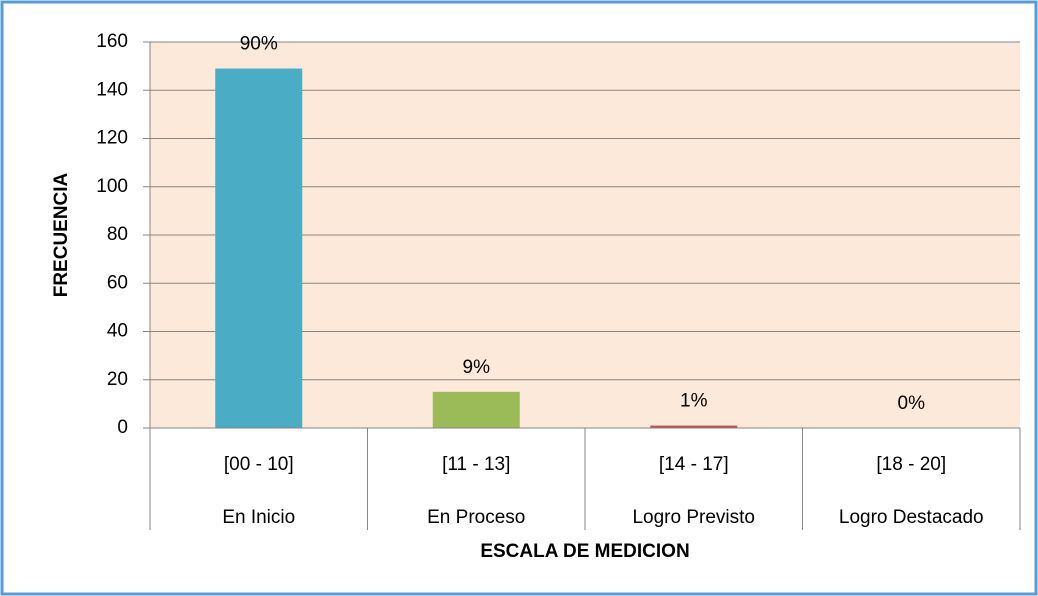 The width and height of the screenshot is (1038, 596). Describe the element at coordinates (258, 517) in the screenshot. I see `x-category-name: En Inicio` at that location.